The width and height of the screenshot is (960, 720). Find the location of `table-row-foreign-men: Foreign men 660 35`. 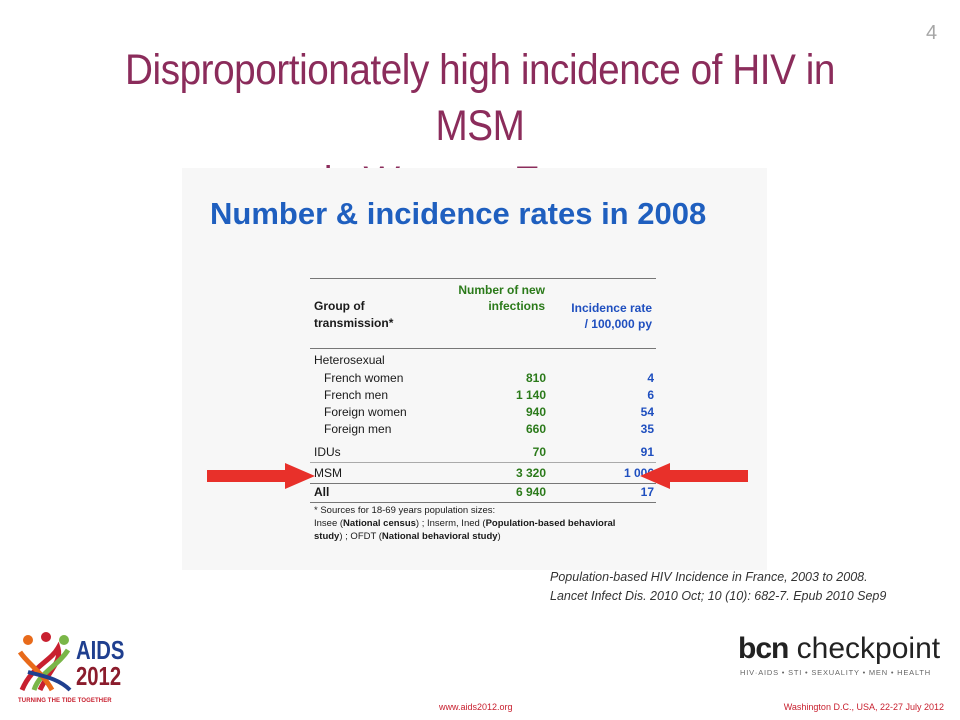

table-row-foreign-men: Foreign men 660 35 is located at coordinates (489, 429).